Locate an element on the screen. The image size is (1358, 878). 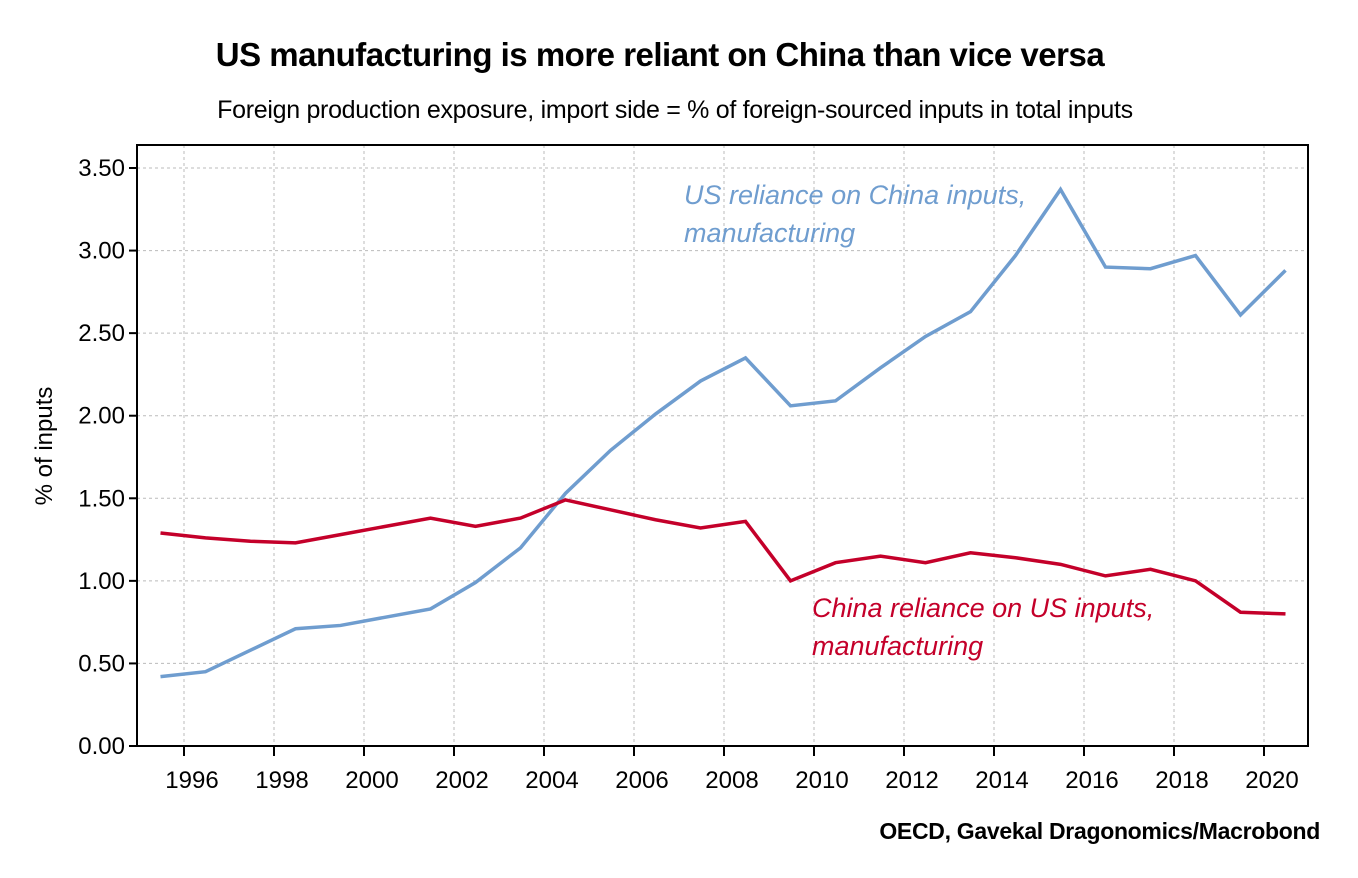
chart-source: OECD, Gavekal Dragonomics/Macrobond is located at coordinates (1099, 831).